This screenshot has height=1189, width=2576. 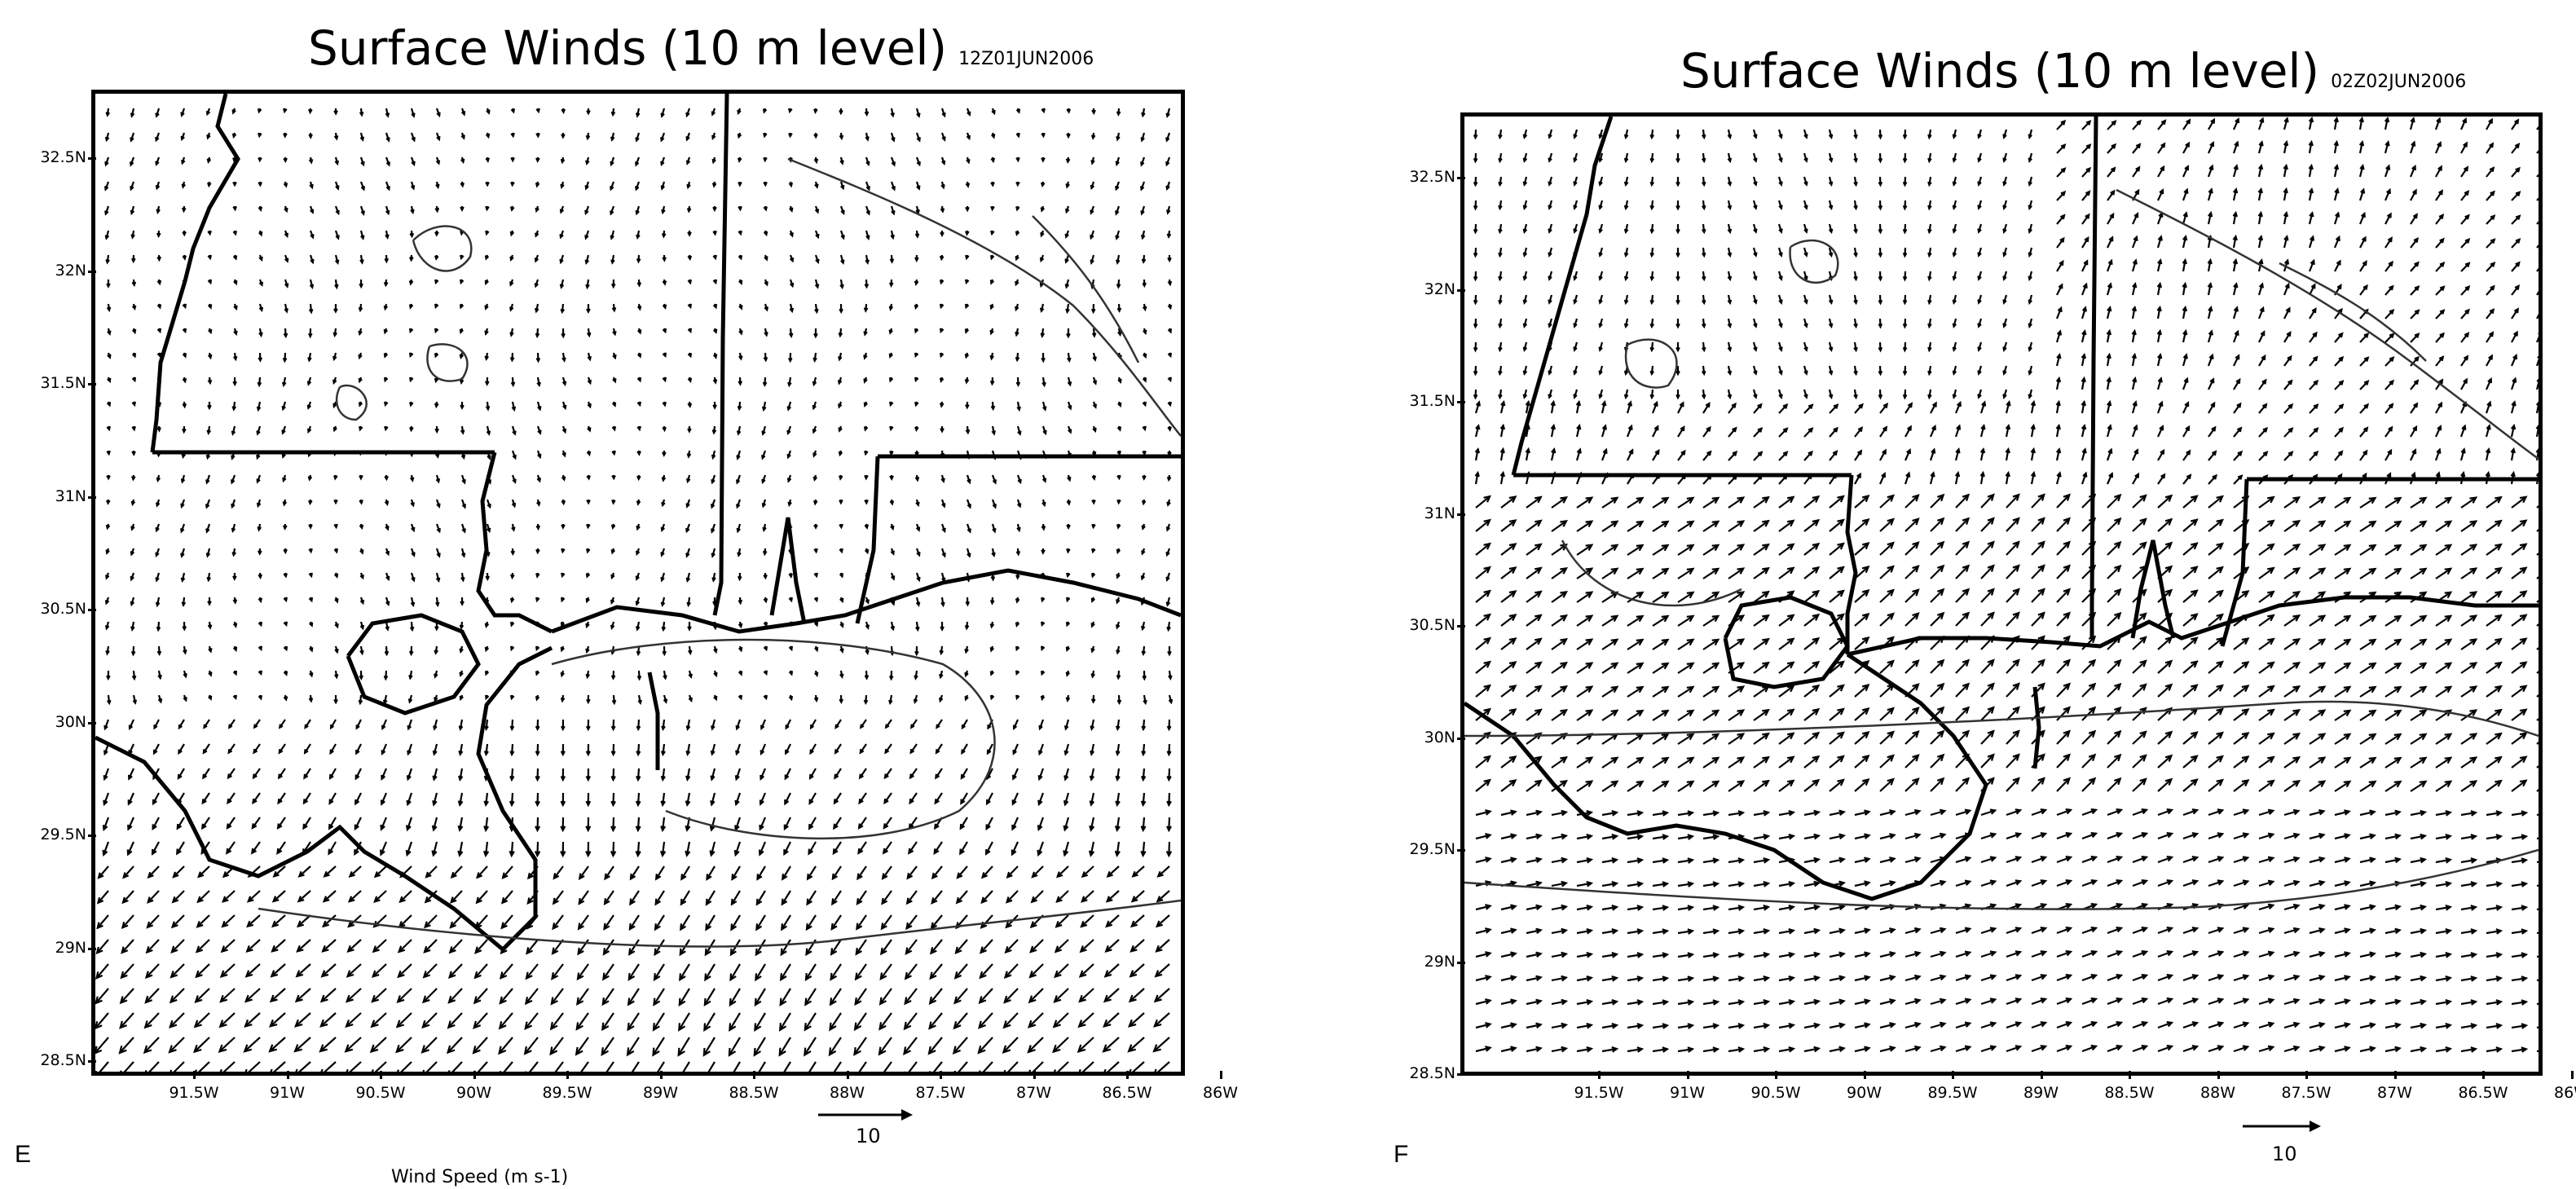 What do you see at coordinates (1034, 1075) in the screenshot?
I see `longitude-tick` at bounding box center [1034, 1075].